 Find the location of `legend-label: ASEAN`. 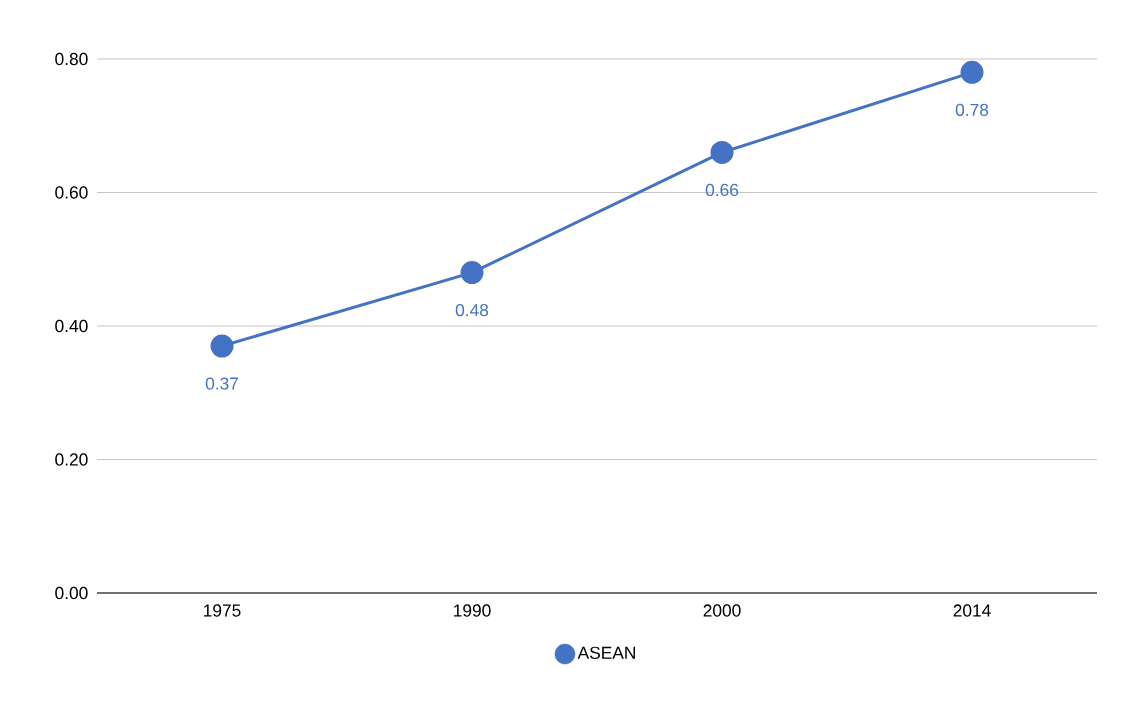

legend-label: ASEAN is located at coordinates (606, 652).